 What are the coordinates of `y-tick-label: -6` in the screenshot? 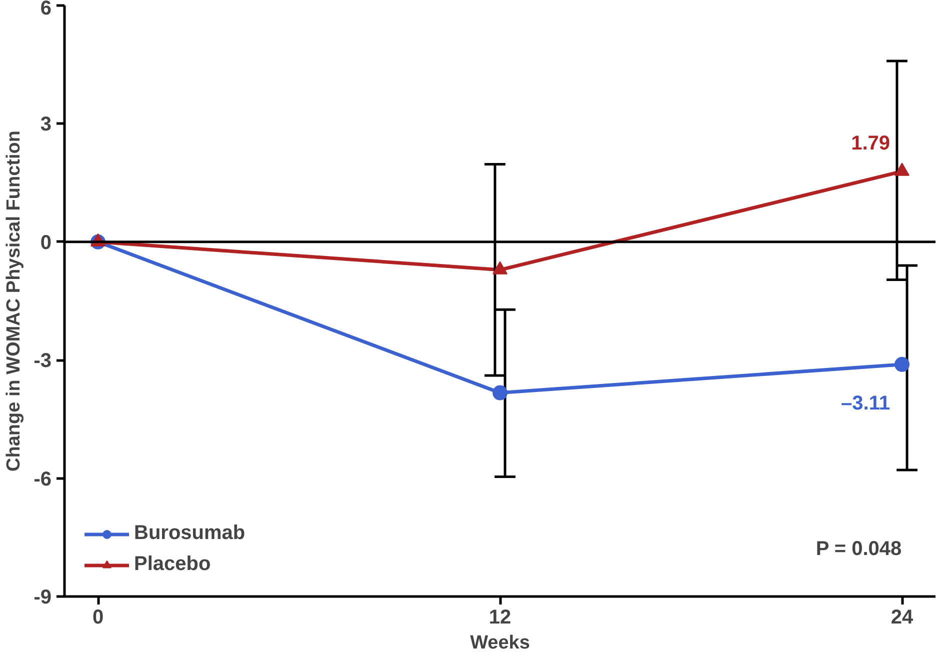 It's located at (43, 479).